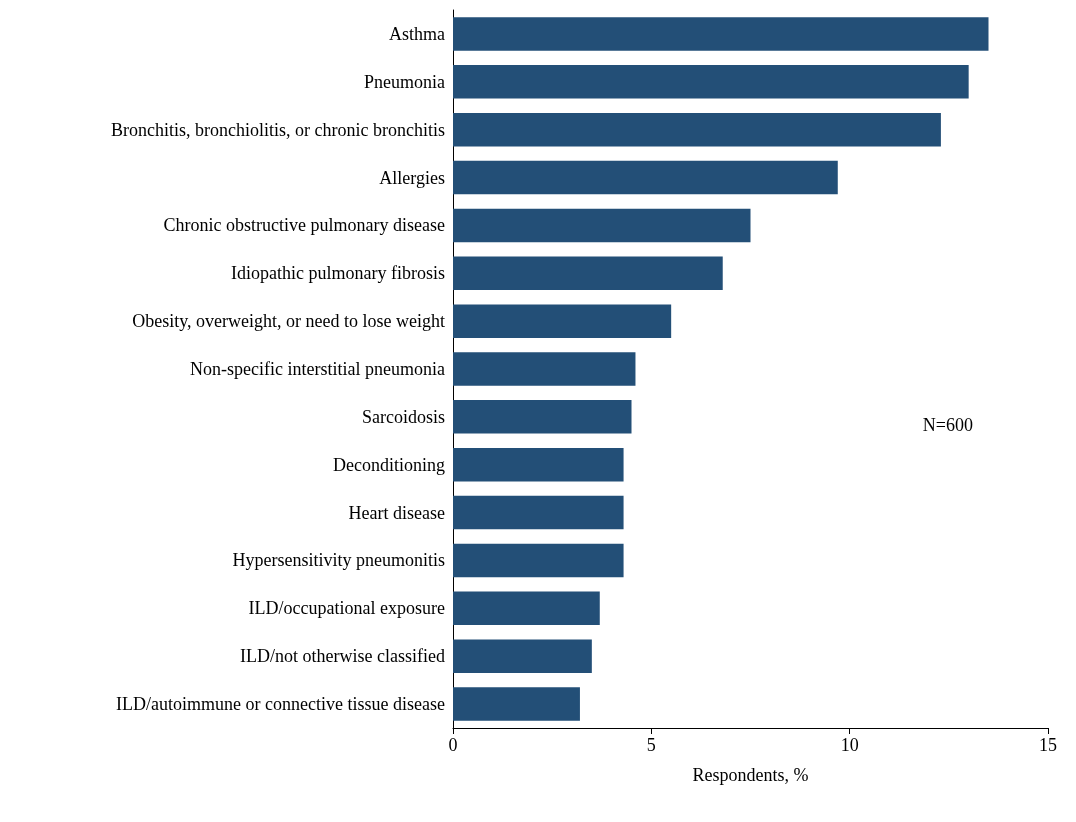  Describe the element at coordinates (397, 512) in the screenshot. I see `y-tick-label: Heart disease` at that location.